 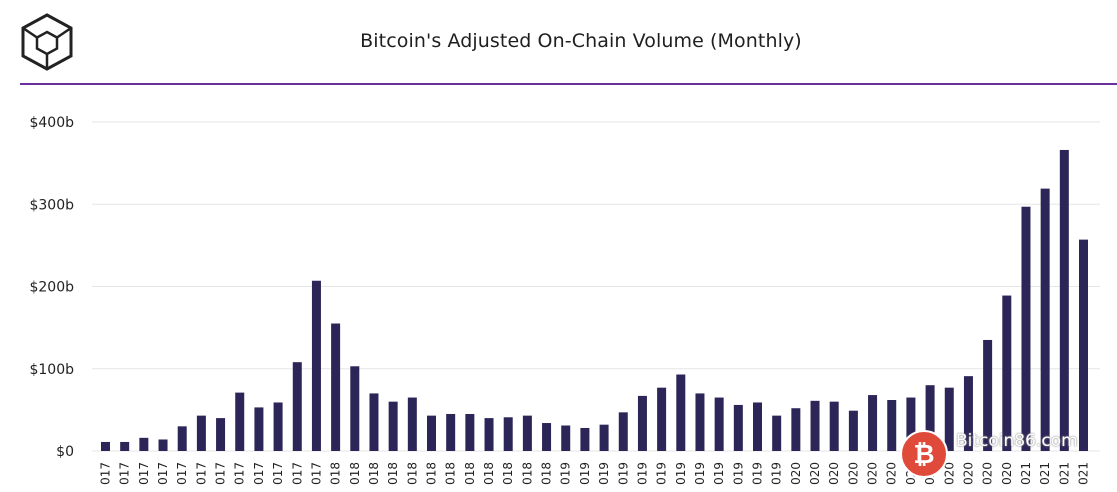 I want to click on y-tick-label: $100b, so click(x=51, y=370).